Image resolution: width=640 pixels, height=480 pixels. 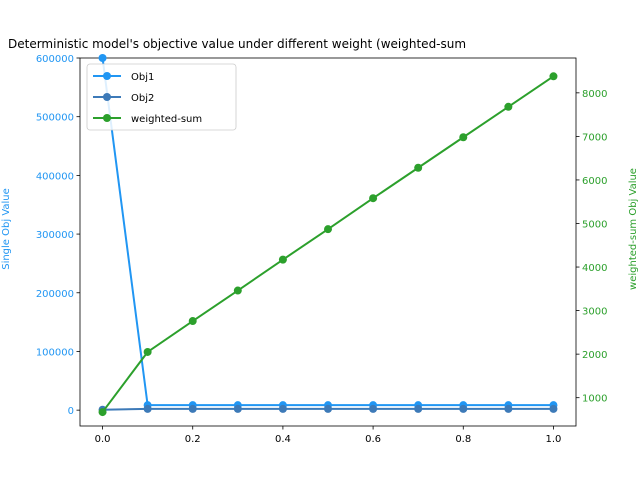 I want to click on y-axis-label-left: Single Obj Value, so click(x=6, y=229).